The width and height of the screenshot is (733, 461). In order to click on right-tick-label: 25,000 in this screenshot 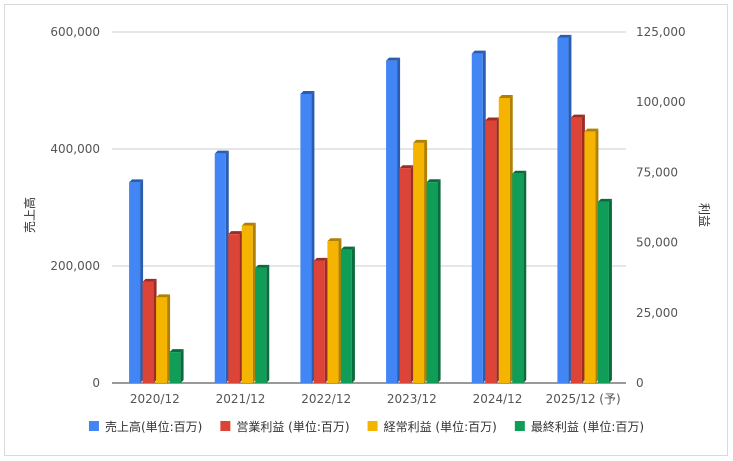, I will do `click(657, 313)`.